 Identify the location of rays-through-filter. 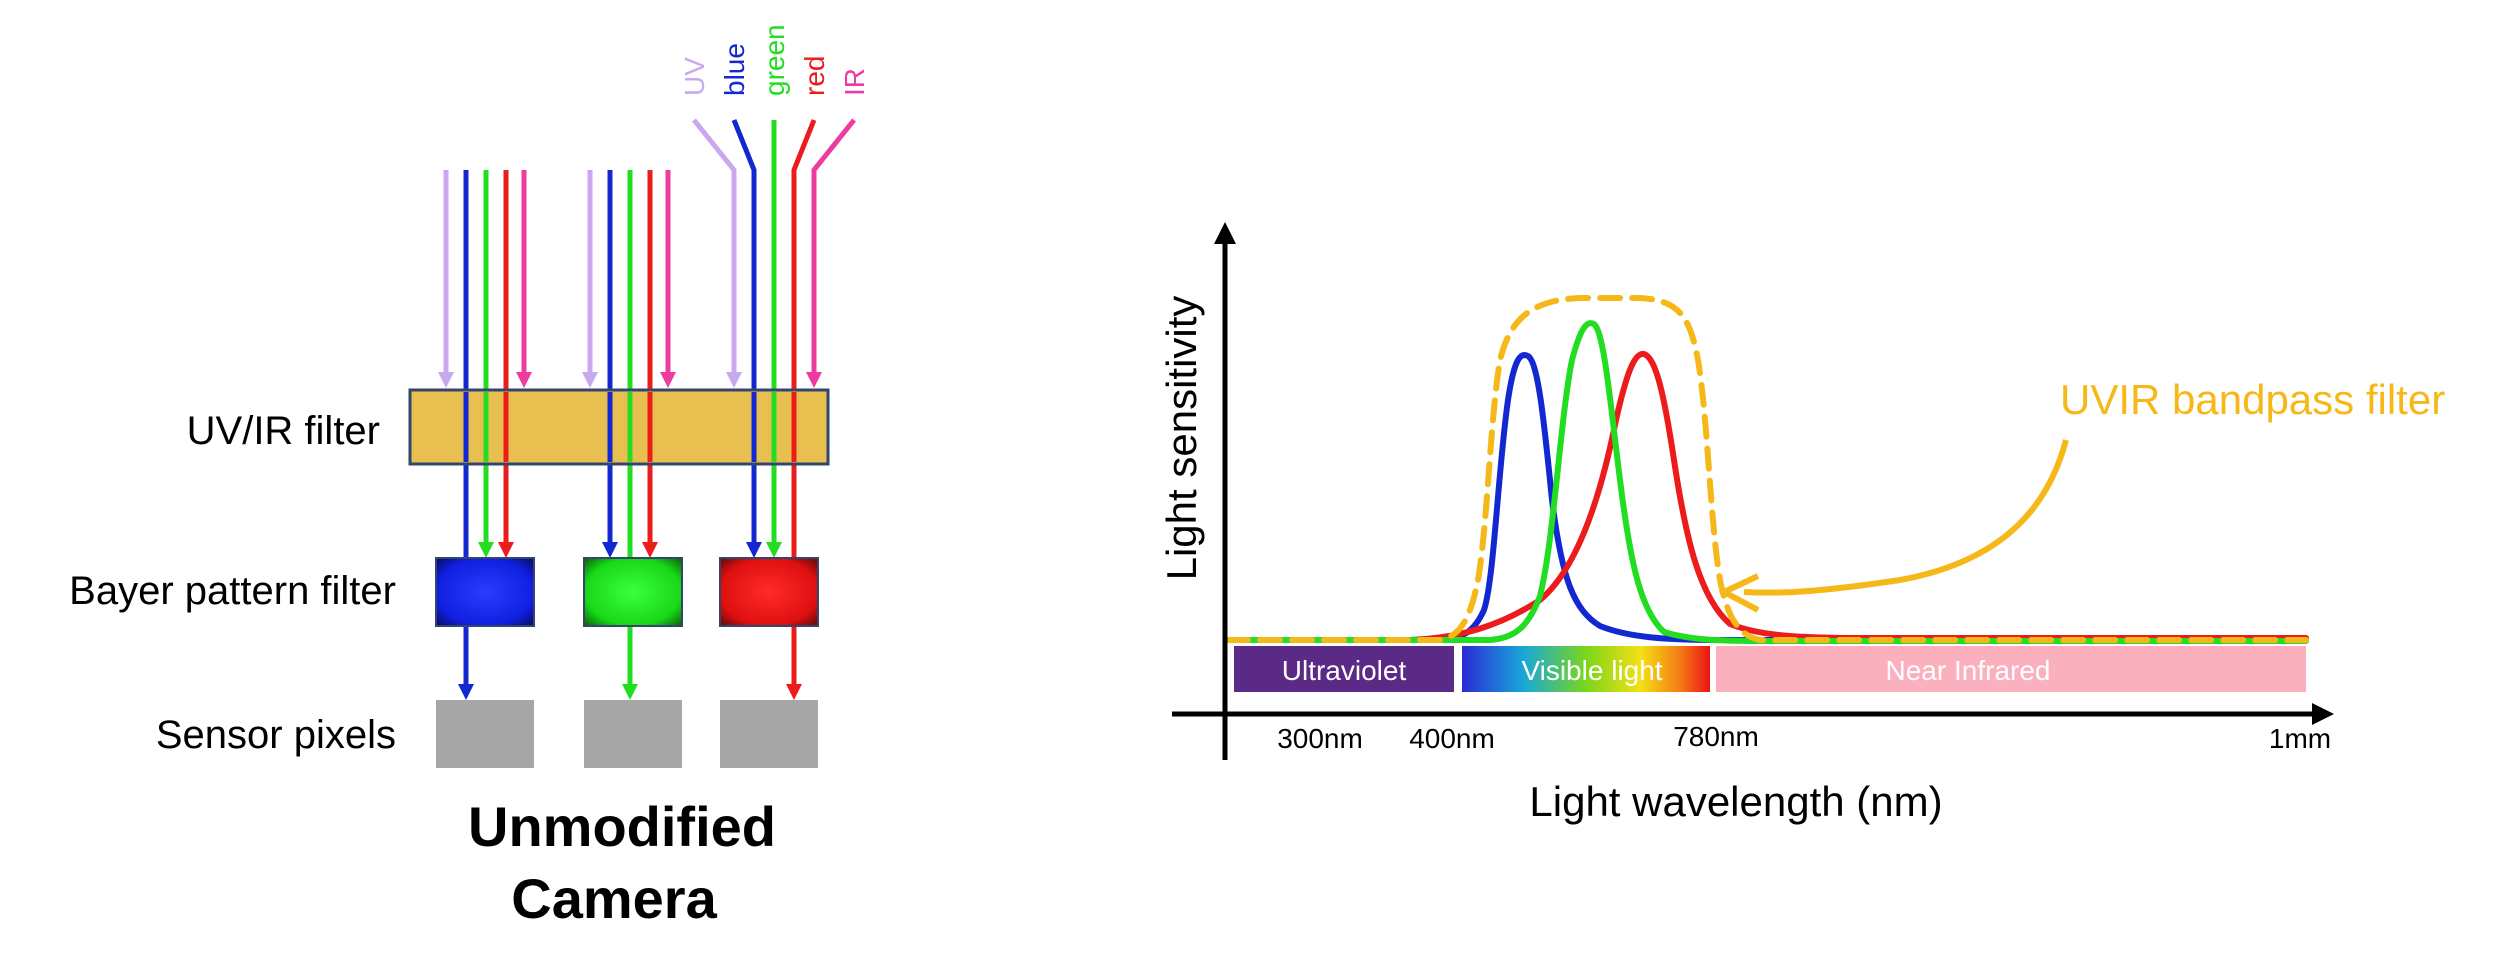
(630, 427).